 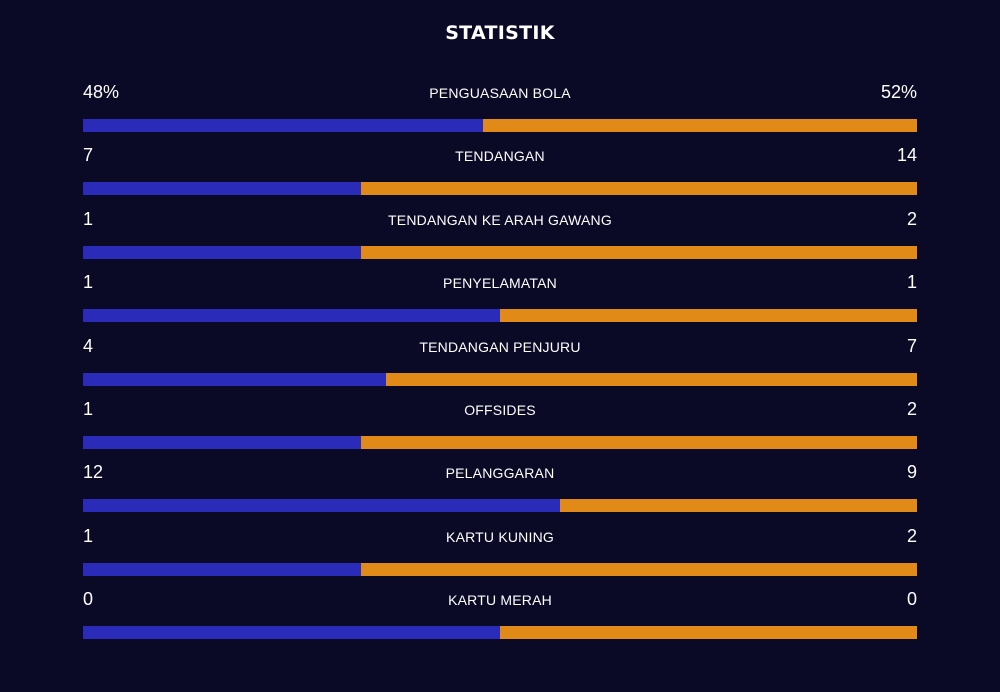 I want to click on away-value: 1, so click(x=911, y=282).